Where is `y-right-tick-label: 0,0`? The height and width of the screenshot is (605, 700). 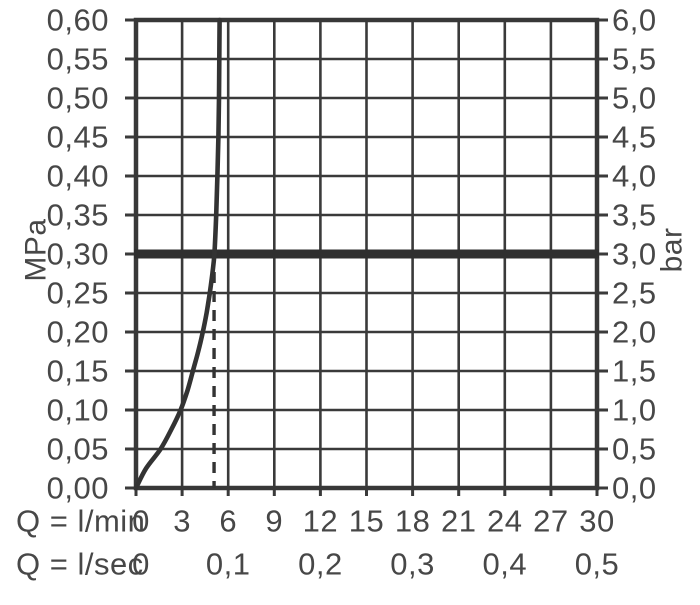 y-right-tick-label: 0,0 is located at coordinates (634, 488).